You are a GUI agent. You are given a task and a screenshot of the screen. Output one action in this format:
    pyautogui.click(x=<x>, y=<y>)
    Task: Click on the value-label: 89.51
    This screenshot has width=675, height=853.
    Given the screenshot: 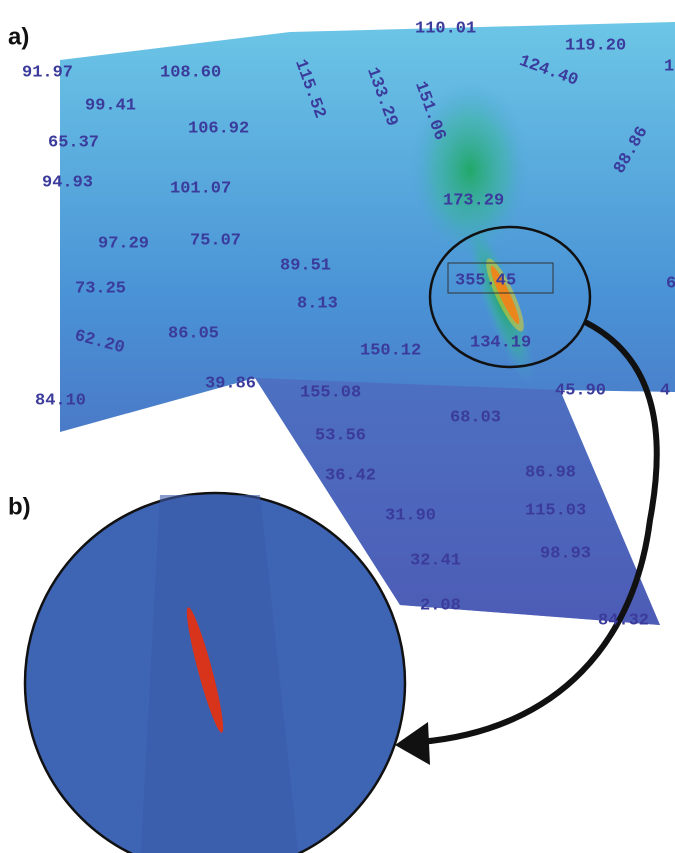 What is the action you would take?
    pyautogui.click(x=305, y=265)
    